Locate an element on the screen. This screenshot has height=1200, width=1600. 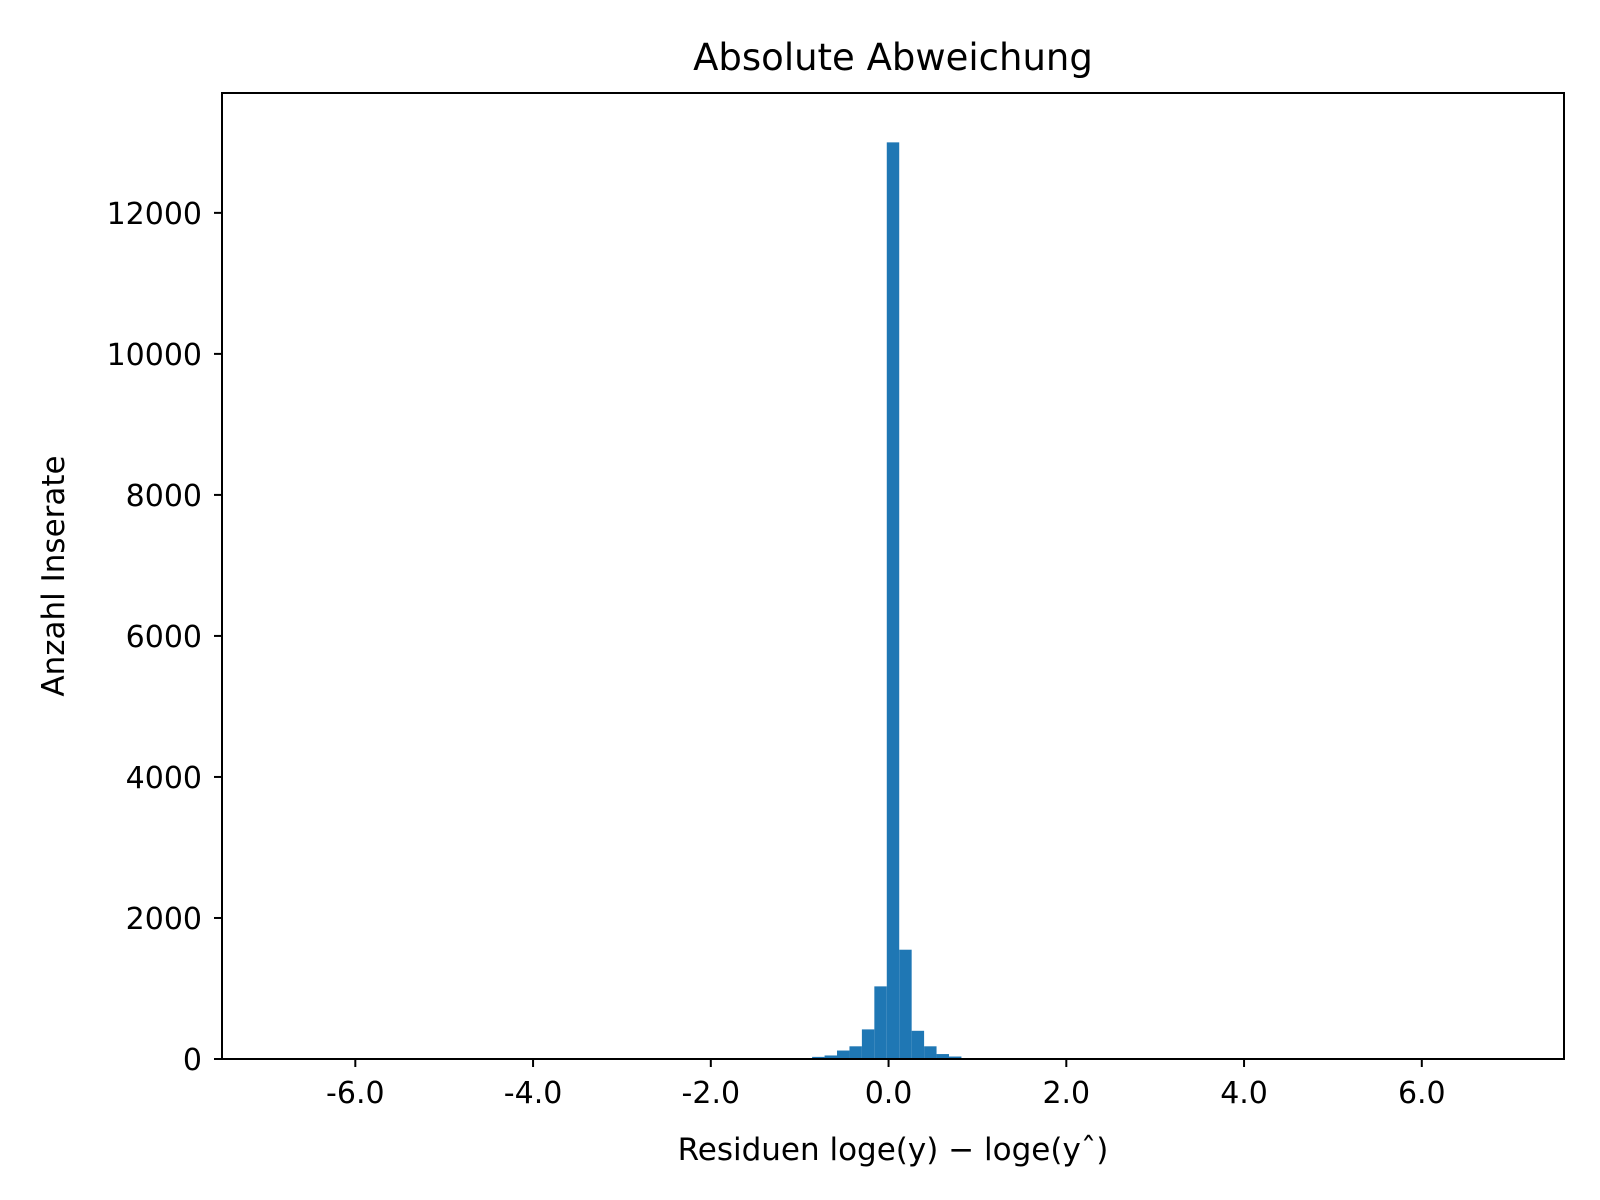
x-axis-label: Residuen loge(y) − loge(yˆ) is located at coordinates (893, 1150).